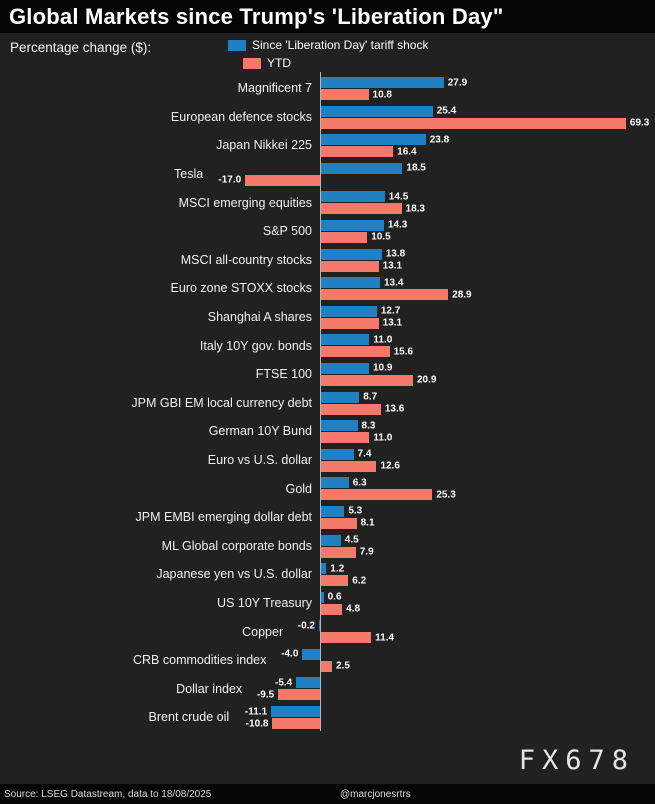 Image resolution: width=655 pixels, height=804 pixels. I want to click on value-label: -4.0, so click(290, 654).